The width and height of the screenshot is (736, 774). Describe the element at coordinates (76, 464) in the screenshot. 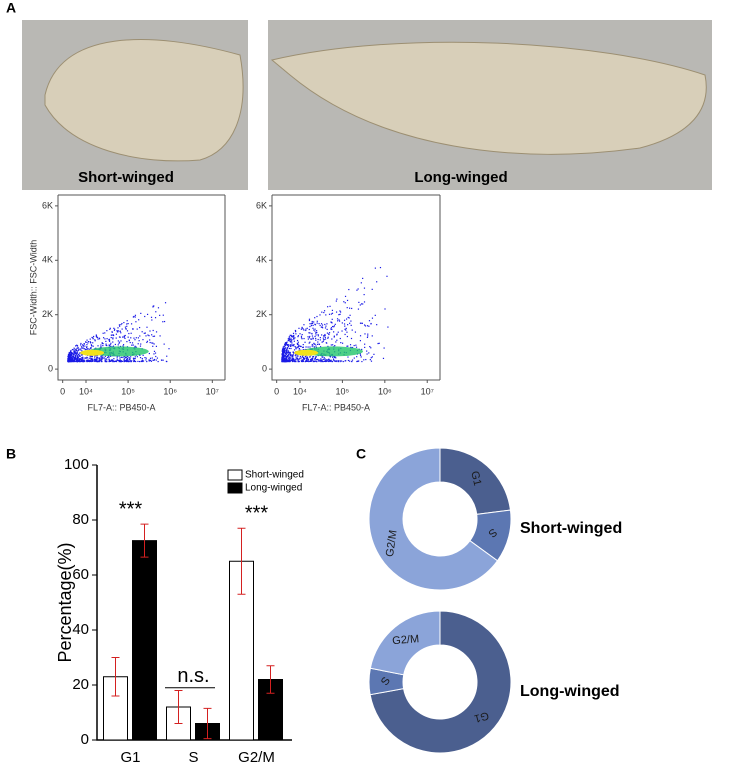

I see `y-tick-label: 100` at that location.